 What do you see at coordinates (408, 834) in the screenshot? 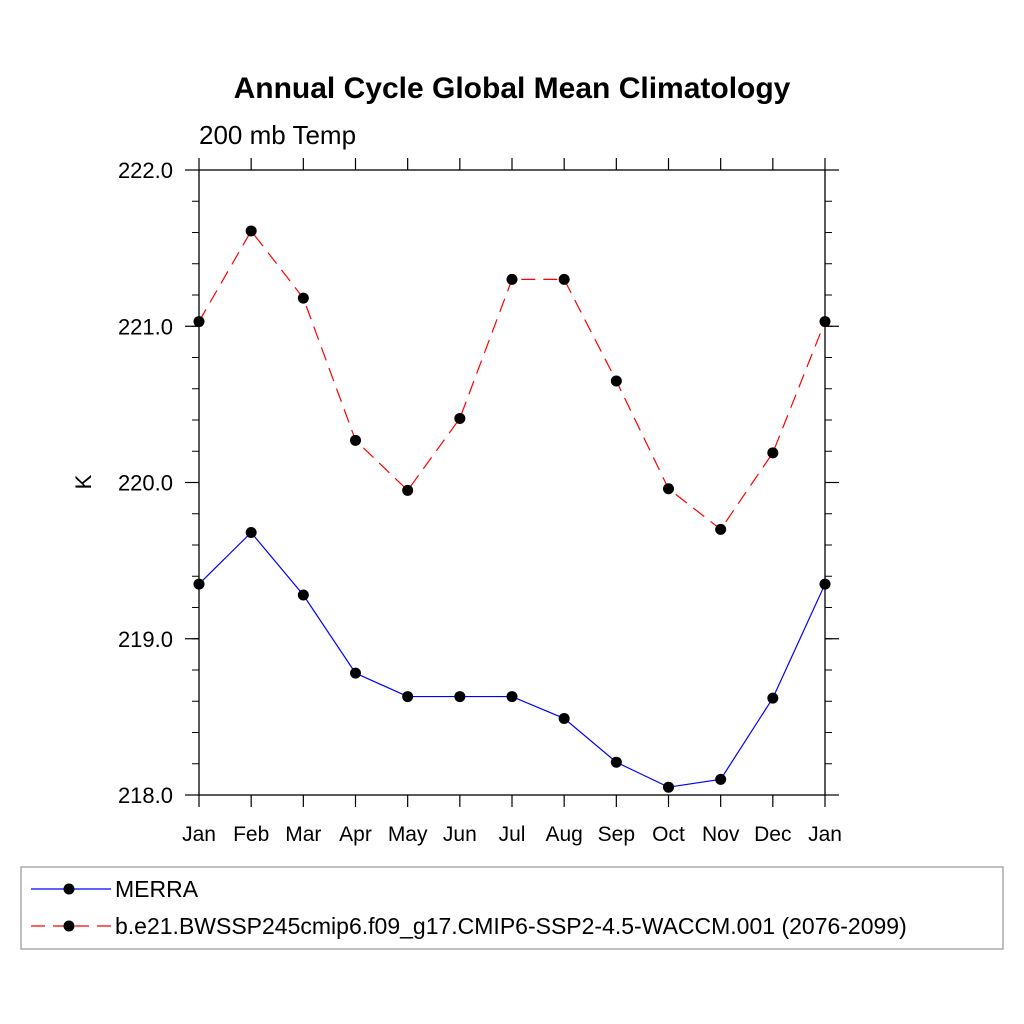
I see `x-tick-label: May` at bounding box center [408, 834].